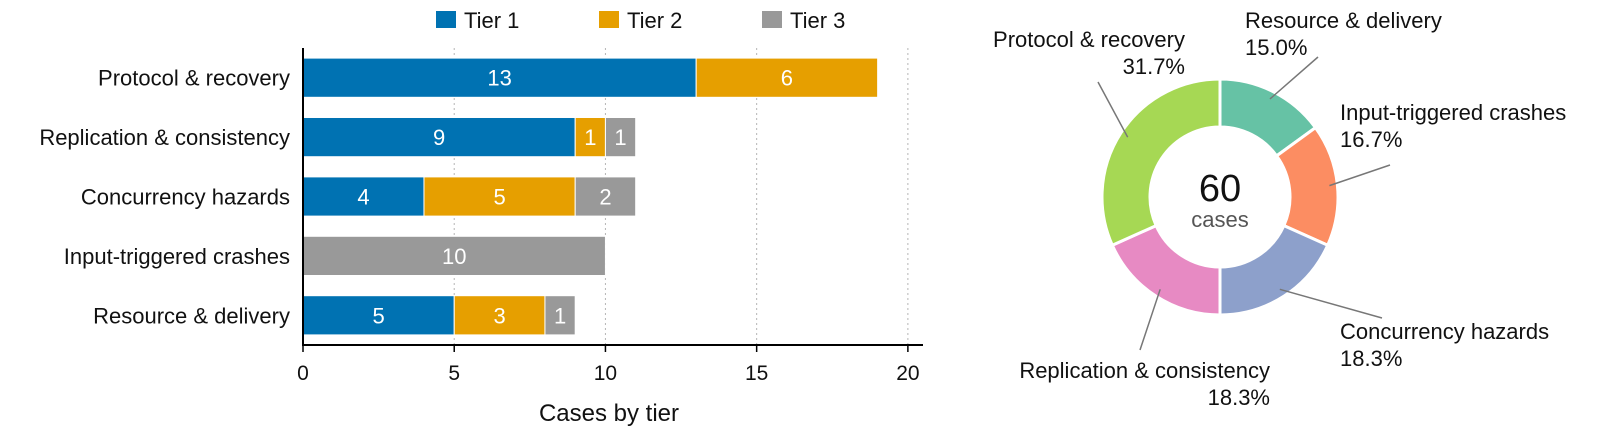  I want to click on x-tick-label-0: 0, so click(303, 373).